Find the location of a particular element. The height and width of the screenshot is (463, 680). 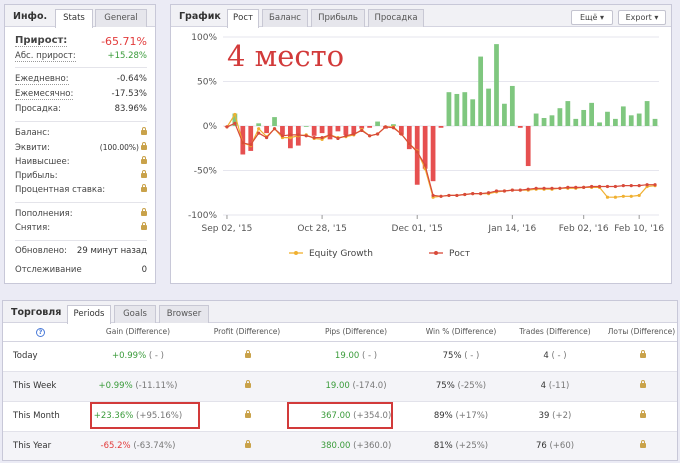

trades-cell: 39 (+2) is located at coordinates (555, 416).